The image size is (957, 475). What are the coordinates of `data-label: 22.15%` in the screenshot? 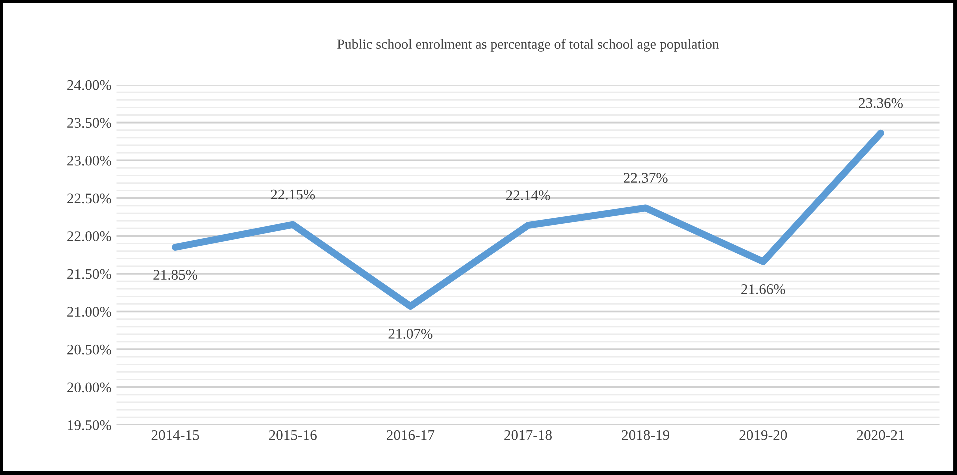 It's located at (293, 195).